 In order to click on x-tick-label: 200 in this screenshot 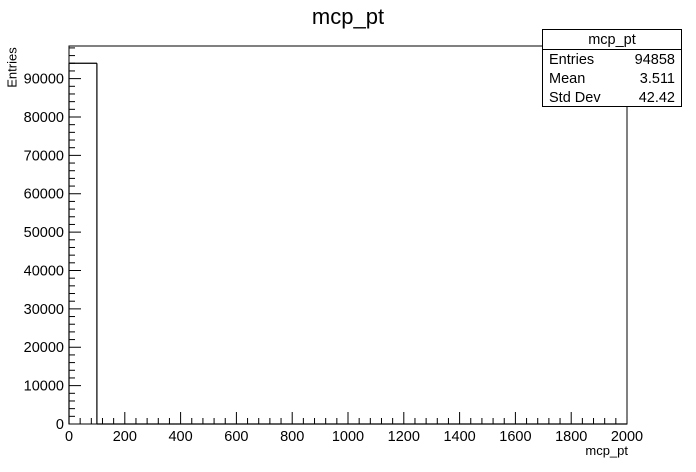, I will do `click(125, 437)`.